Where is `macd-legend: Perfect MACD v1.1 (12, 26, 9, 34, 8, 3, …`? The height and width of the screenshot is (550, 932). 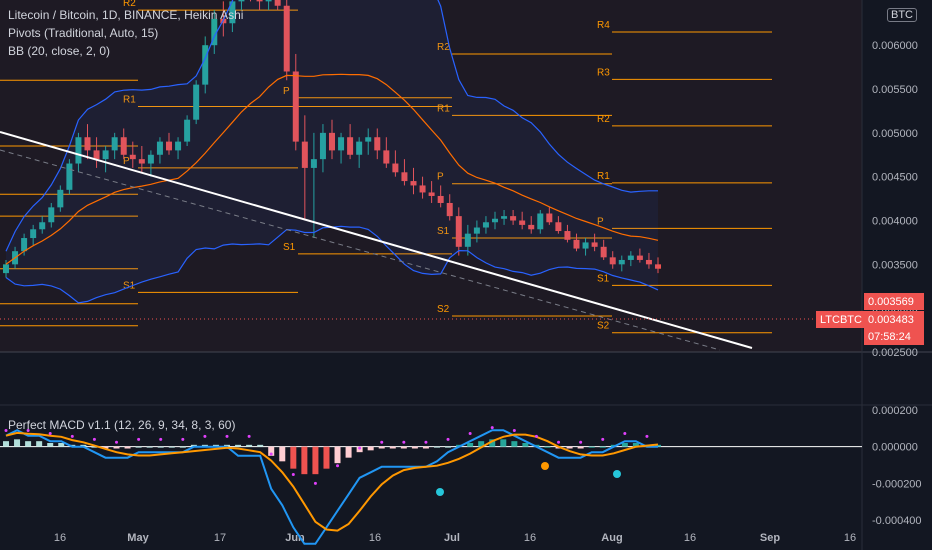
macd-legend: Perfect MACD v1.1 (12, 26, 9, 34, 8, 3, … is located at coordinates (122, 425).